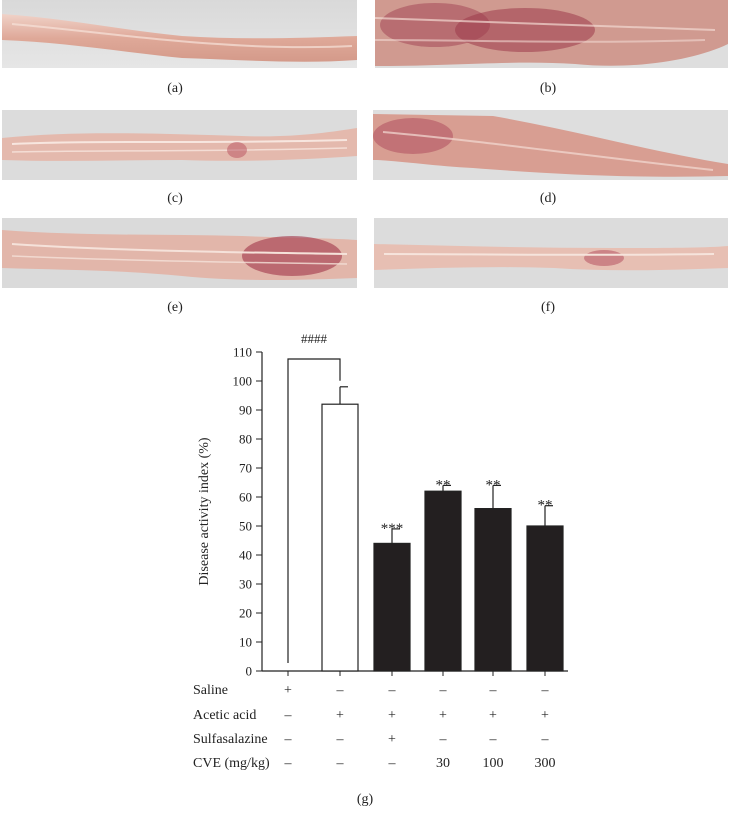  What do you see at coordinates (443, 763) in the screenshot?
I see `treatment-sign: 30` at bounding box center [443, 763].